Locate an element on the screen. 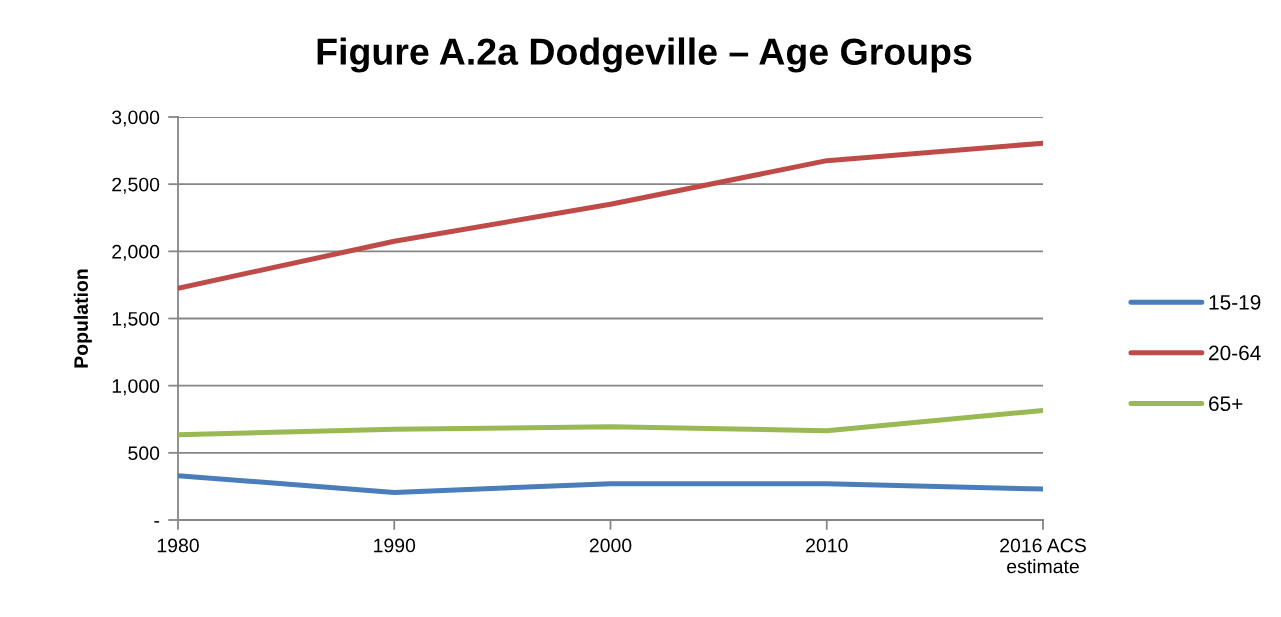 Image resolution: width=1281 pixels, height=617 pixels. y-tick-label: - is located at coordinates (157, 522).